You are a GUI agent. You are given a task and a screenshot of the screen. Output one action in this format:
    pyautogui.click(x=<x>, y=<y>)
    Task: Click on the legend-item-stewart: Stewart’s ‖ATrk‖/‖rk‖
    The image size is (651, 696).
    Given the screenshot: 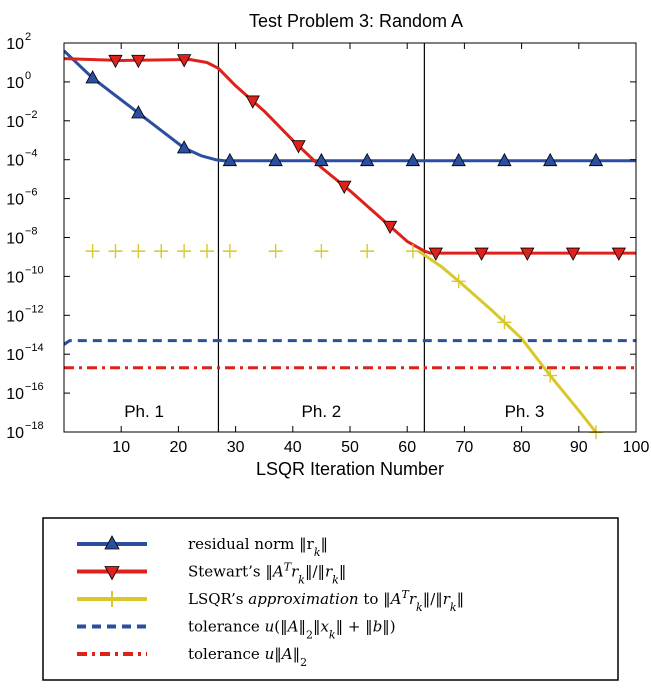 What is the action you would take?
    pyautogui.click(x=211, y=573)
    